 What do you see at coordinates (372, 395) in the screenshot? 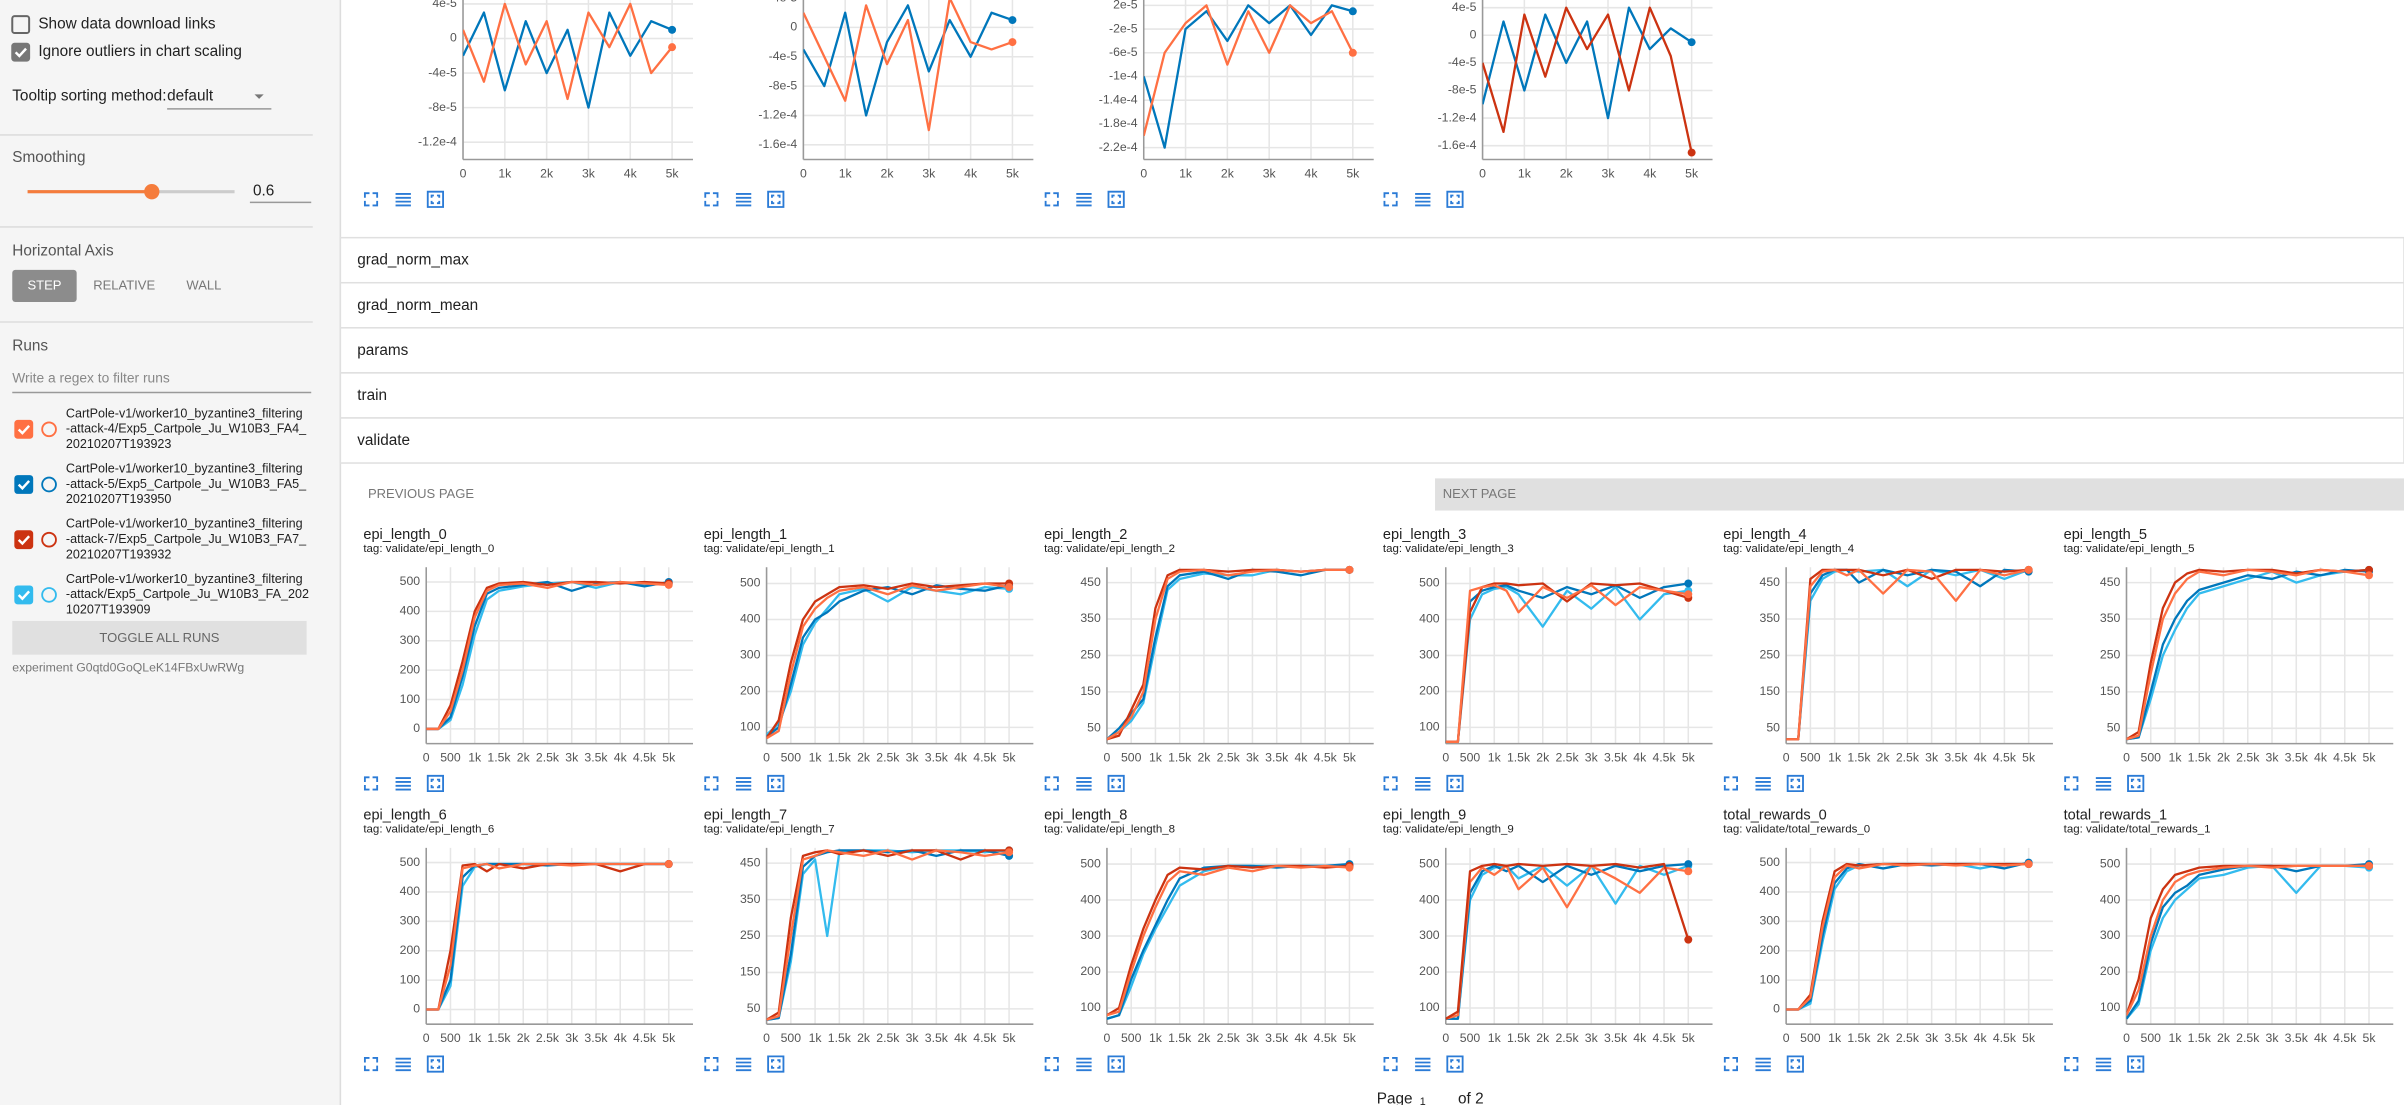
I see `section-title: train` at bounding box center [372, 395].